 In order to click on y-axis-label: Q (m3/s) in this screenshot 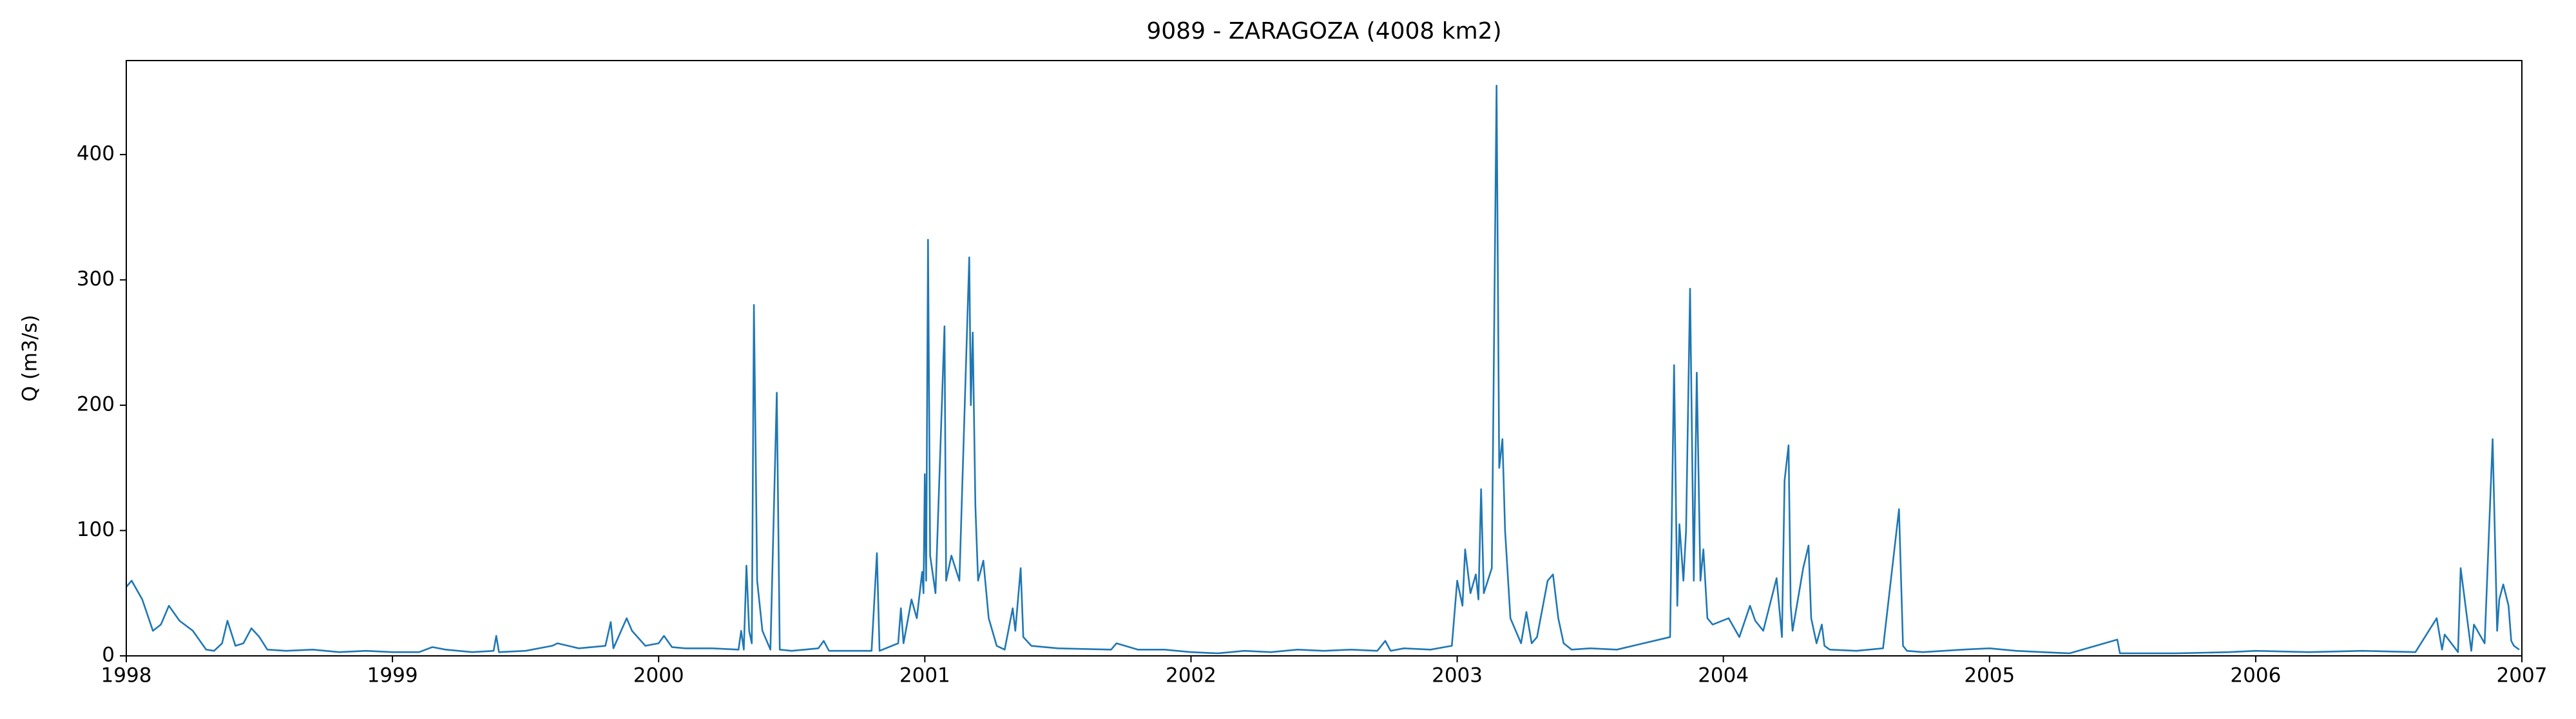, I will do `click(31, 358)`.